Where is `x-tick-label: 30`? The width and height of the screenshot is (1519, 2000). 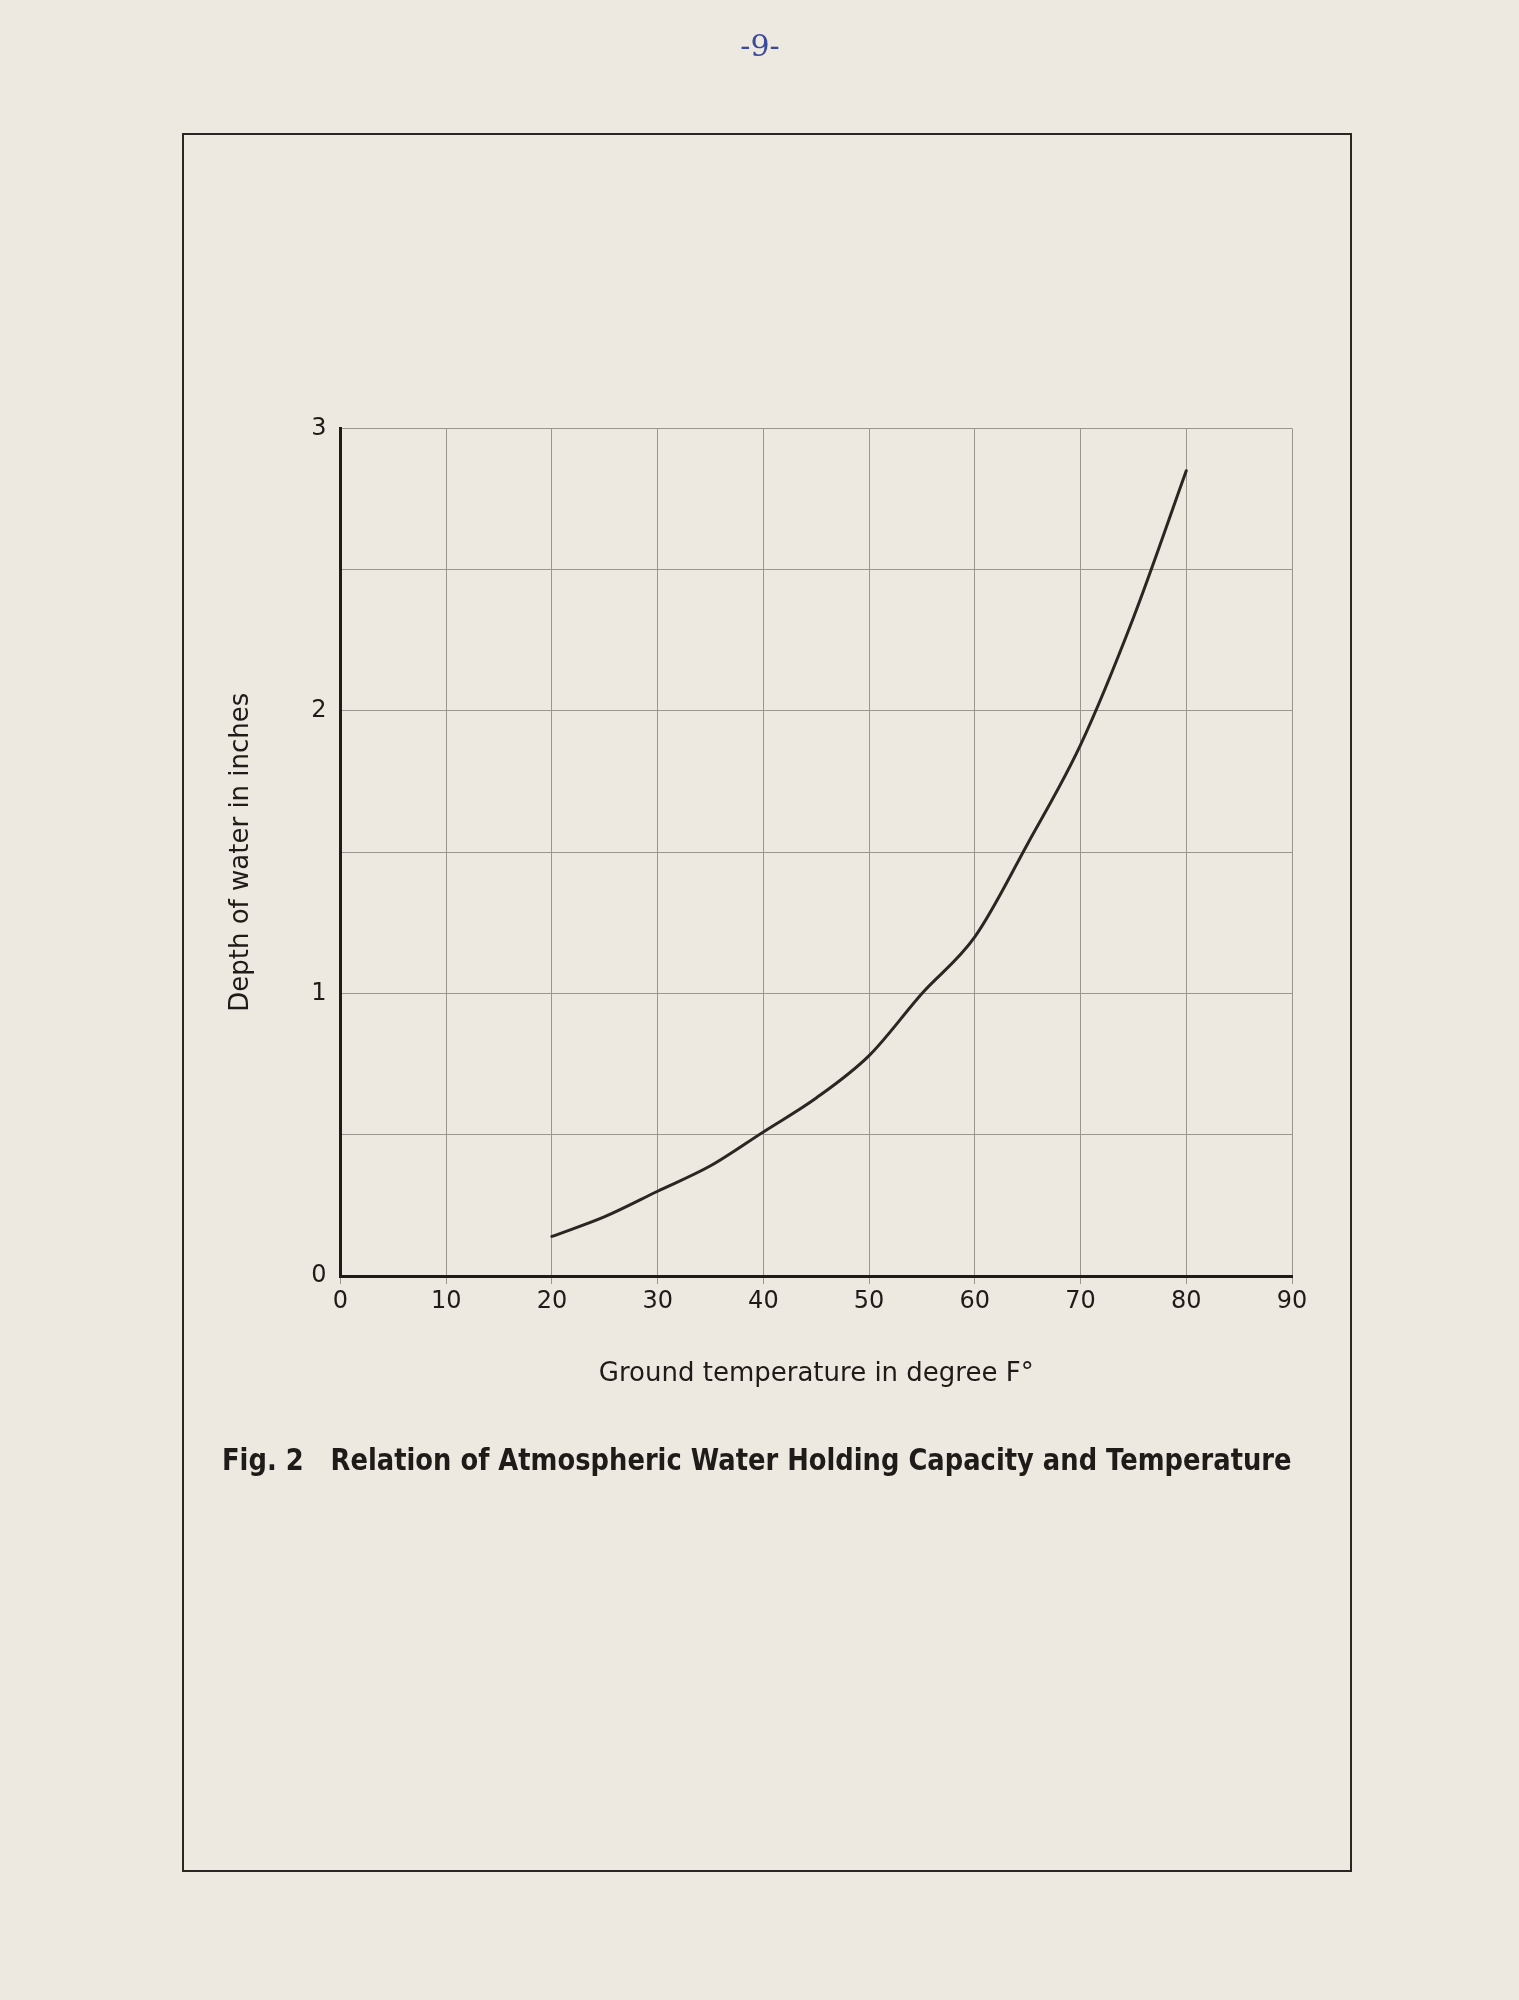 x-tick-label: 30 is located at coordinates (657, 1299).